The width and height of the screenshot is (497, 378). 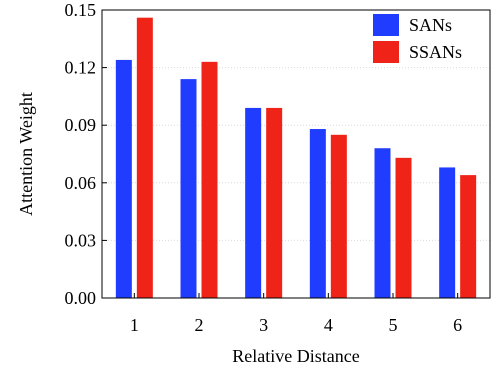 I want to click on legend-swatch-ssans, so click(x=386, y=52).